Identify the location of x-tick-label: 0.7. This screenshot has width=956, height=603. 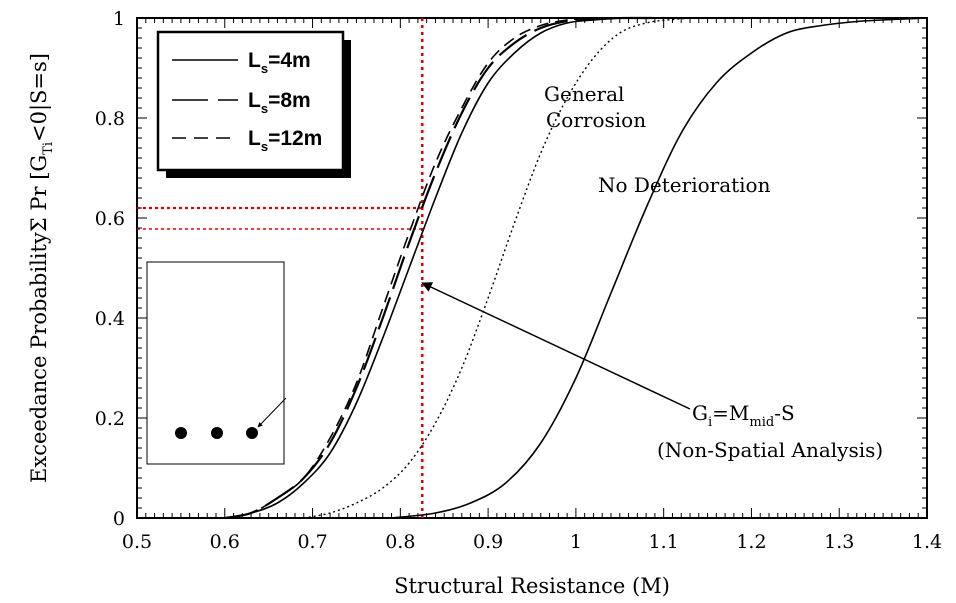
(312, 542).